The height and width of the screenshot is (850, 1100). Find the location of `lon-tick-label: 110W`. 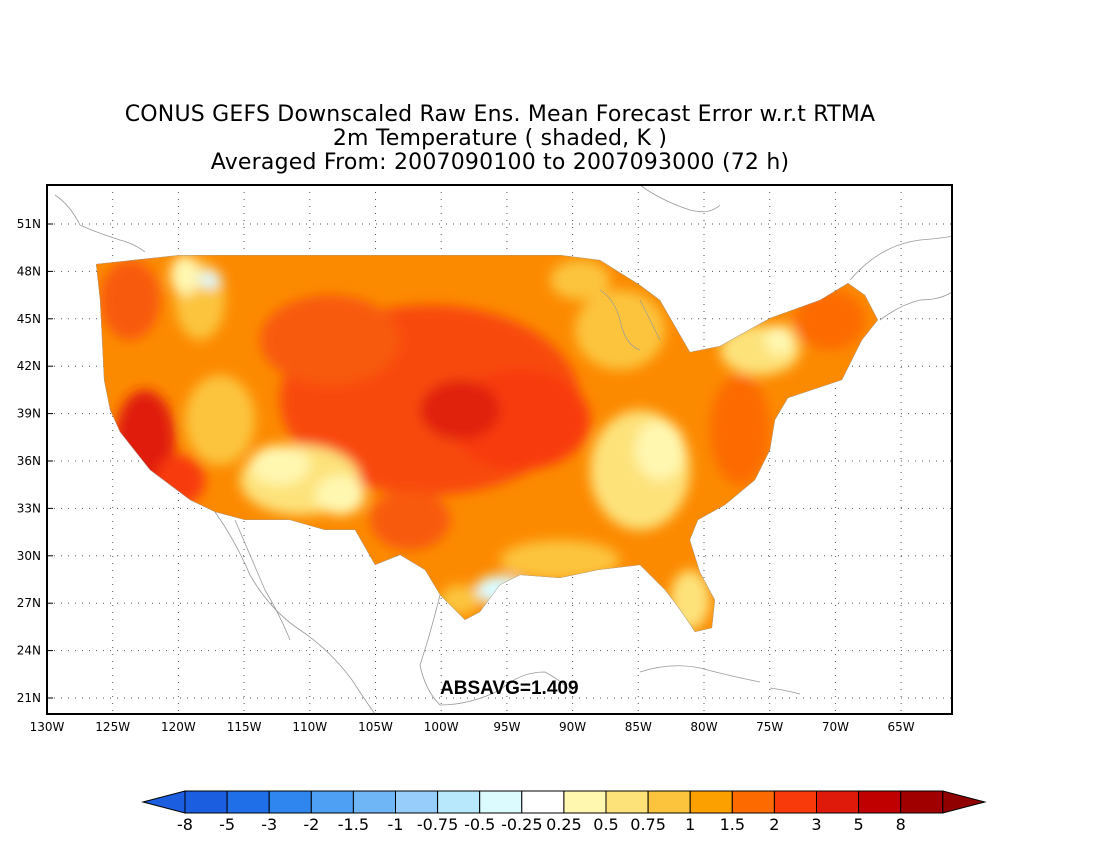

lon-tick-label: 110W is located at coordinates (309, 727).